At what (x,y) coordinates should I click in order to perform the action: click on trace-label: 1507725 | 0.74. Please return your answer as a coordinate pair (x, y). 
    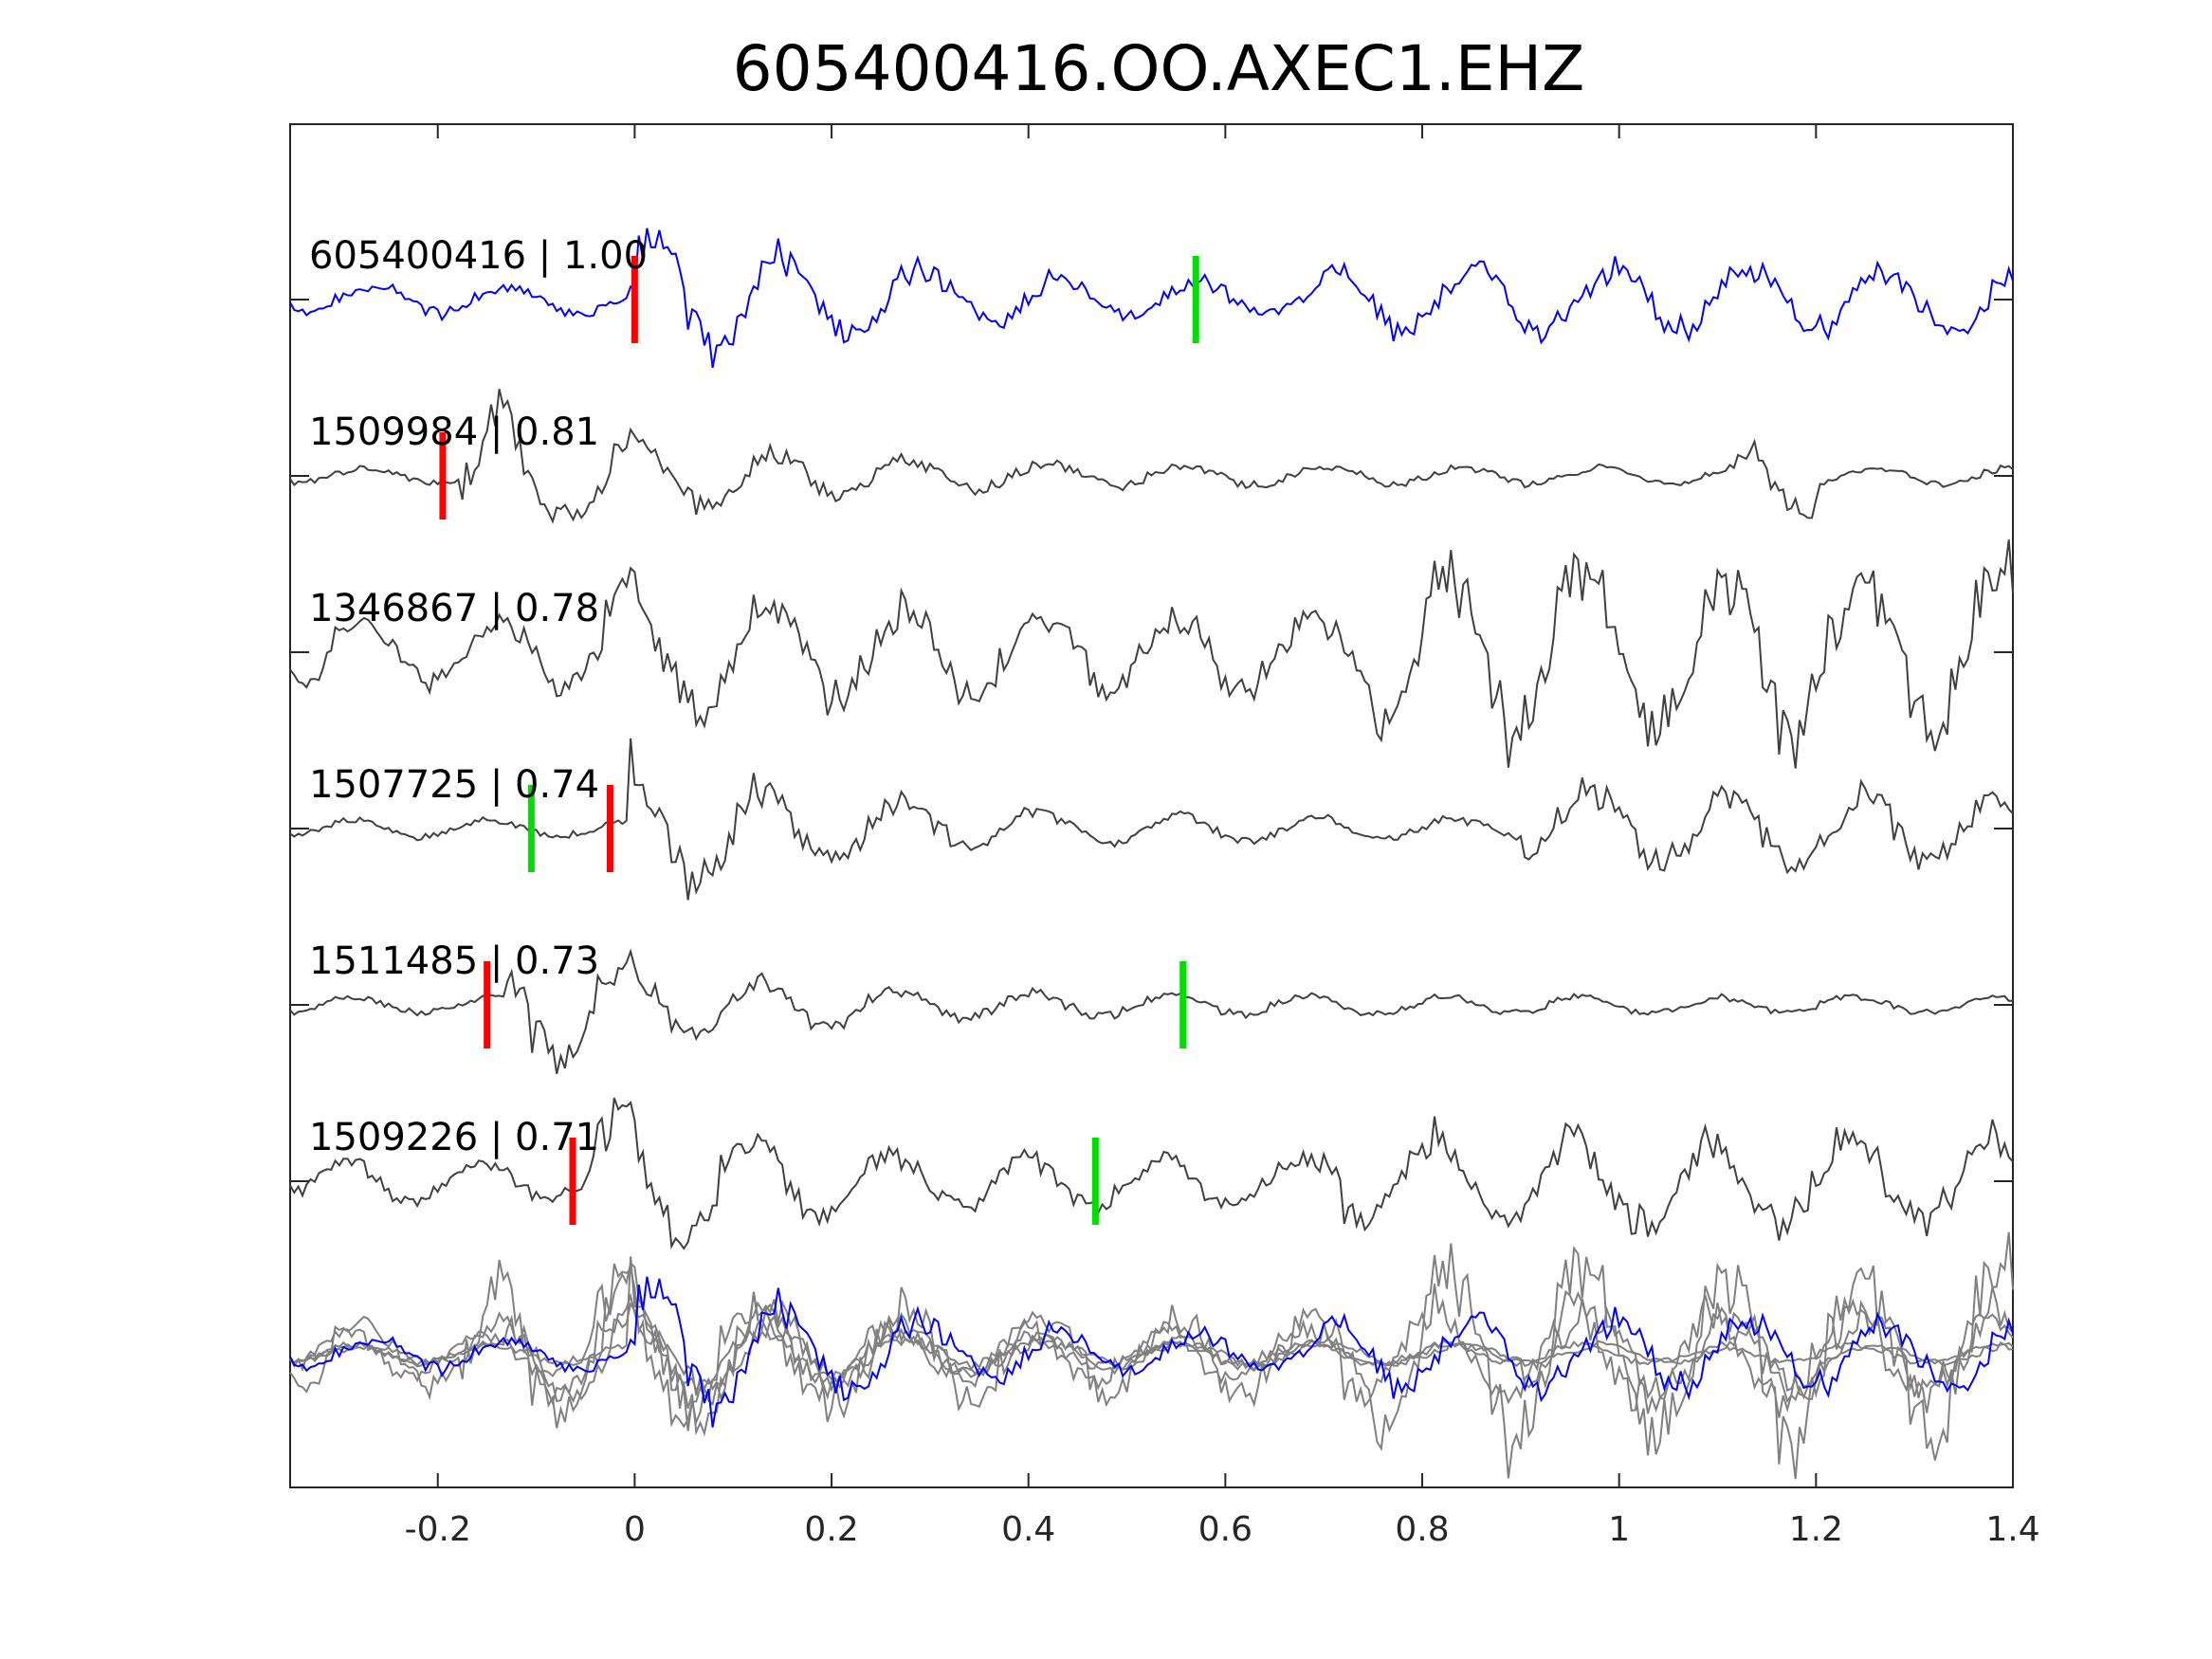
    Looking at the image, I should click on (454, 785).